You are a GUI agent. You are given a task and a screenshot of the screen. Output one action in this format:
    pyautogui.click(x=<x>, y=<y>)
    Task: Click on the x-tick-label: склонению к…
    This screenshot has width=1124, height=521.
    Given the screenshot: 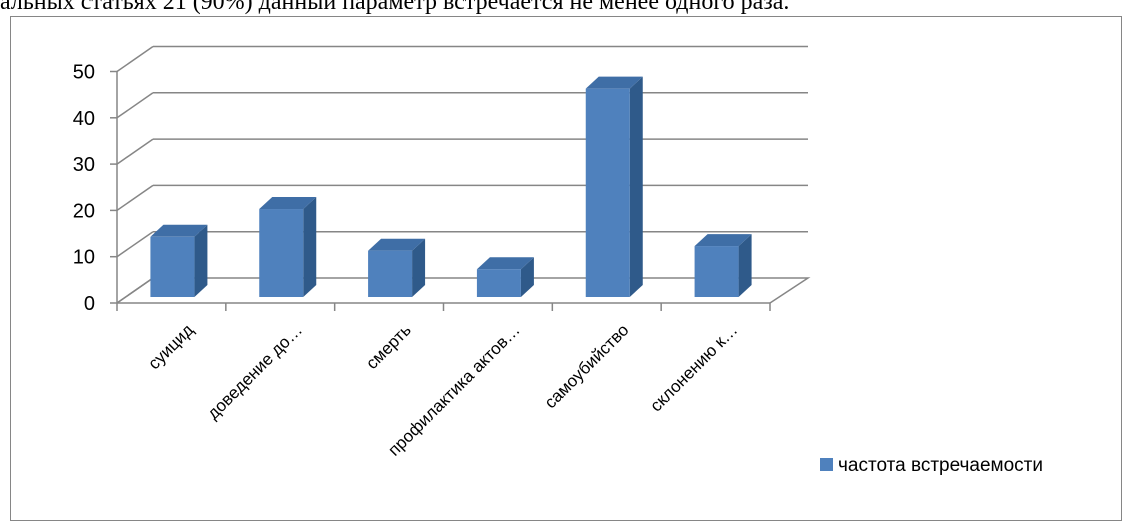 What is the action you would take?
    pyautogui.click(x=693, y=367)
    